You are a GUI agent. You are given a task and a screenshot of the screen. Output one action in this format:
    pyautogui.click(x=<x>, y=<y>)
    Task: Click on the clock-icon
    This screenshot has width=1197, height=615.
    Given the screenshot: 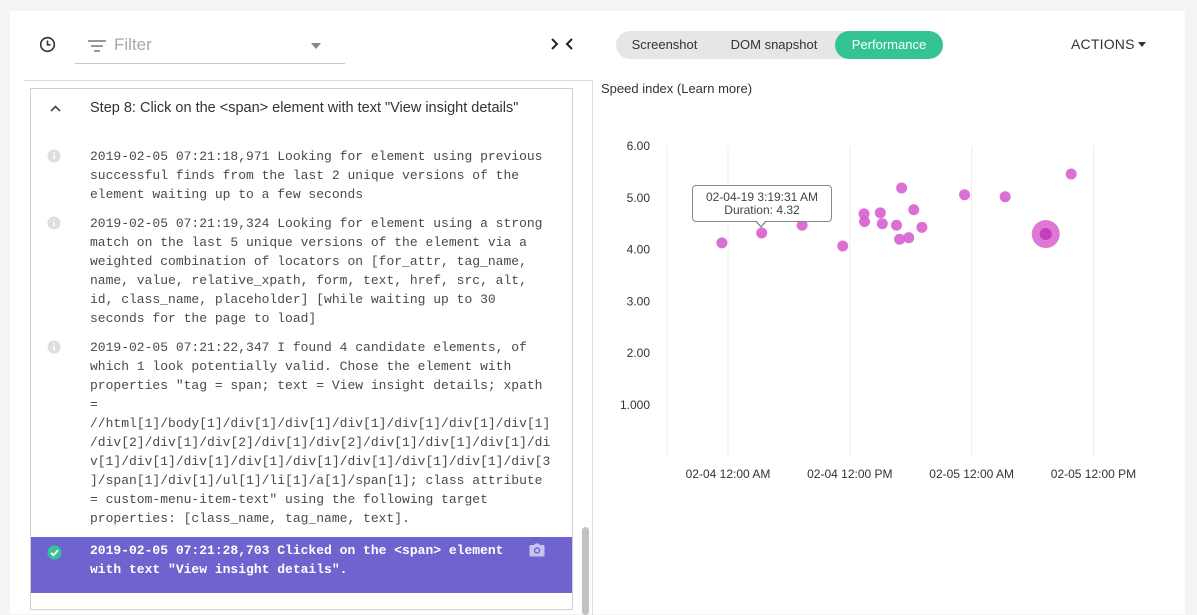 What is the action you would take?
    pyautogui.click(x=47, y=44)
    